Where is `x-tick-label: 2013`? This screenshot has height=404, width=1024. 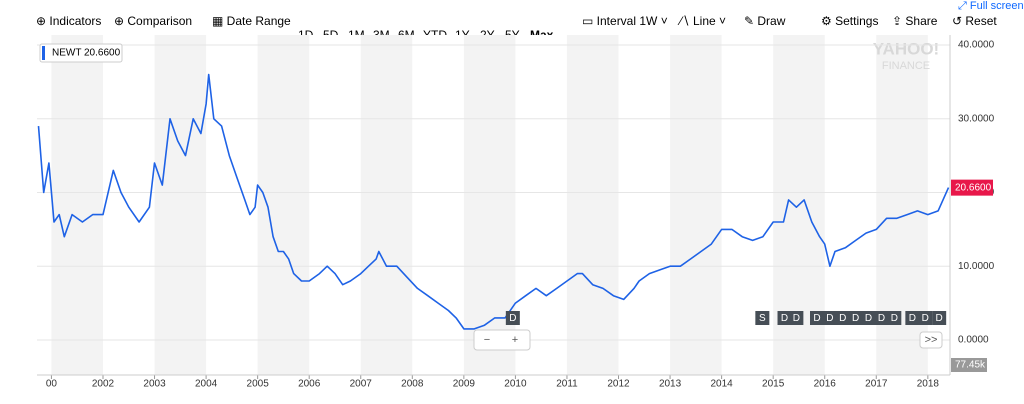
x-tick-label: 2013 is located at coordinates (670, 384).